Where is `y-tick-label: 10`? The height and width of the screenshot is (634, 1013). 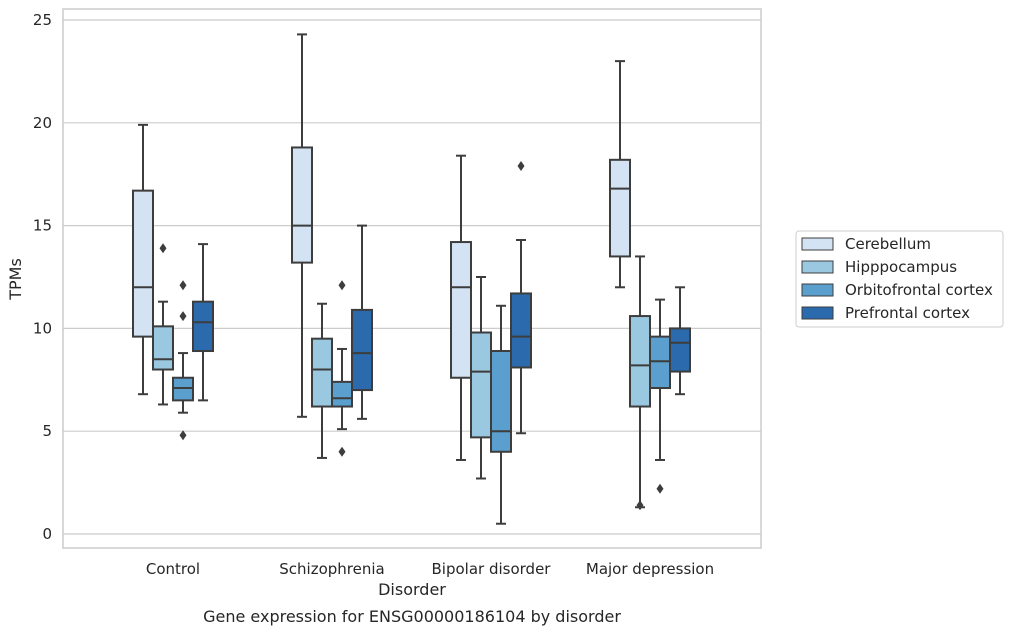 y-tick-label: 10 is located at coordinates (42, 328).